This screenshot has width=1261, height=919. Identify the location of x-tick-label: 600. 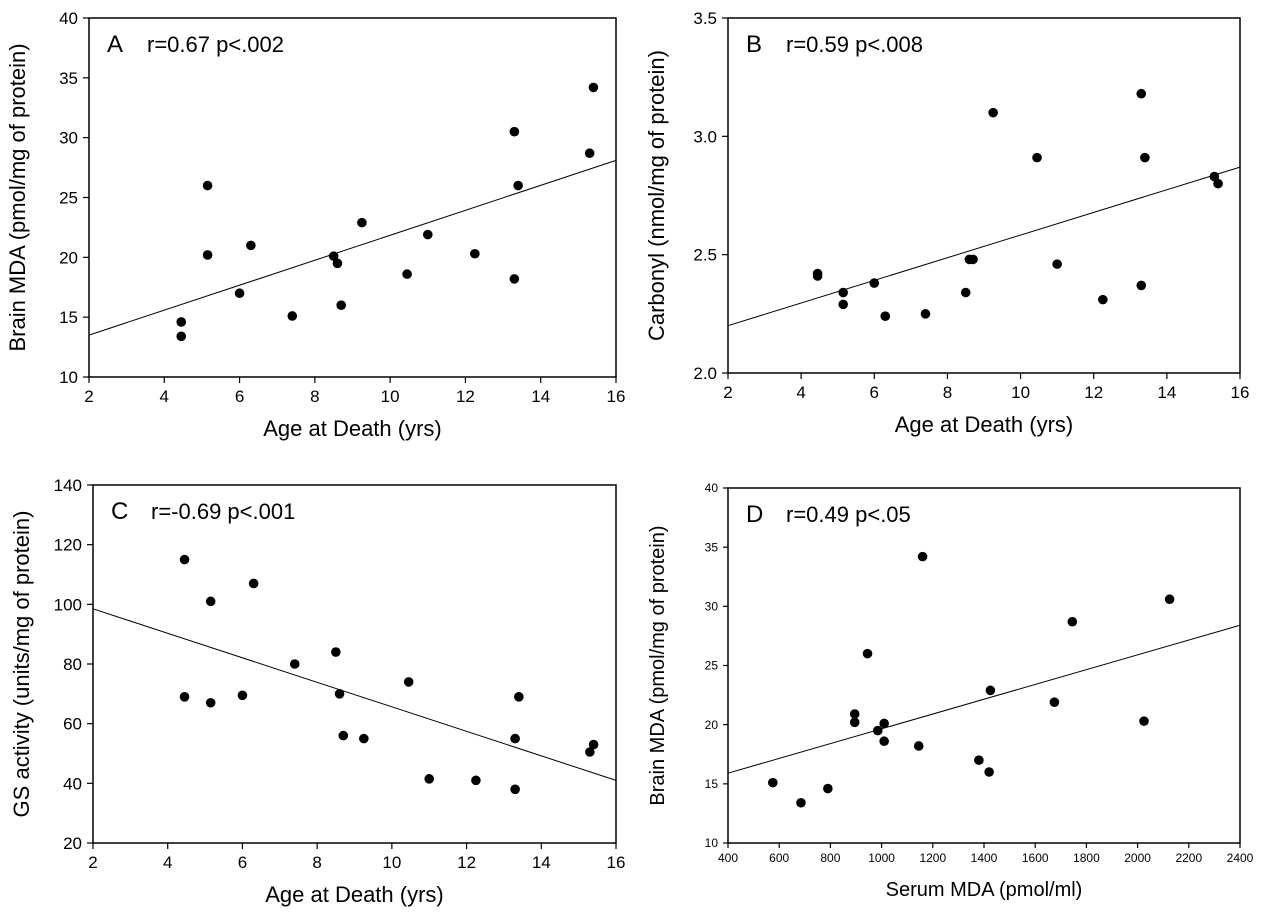
(779, 858).